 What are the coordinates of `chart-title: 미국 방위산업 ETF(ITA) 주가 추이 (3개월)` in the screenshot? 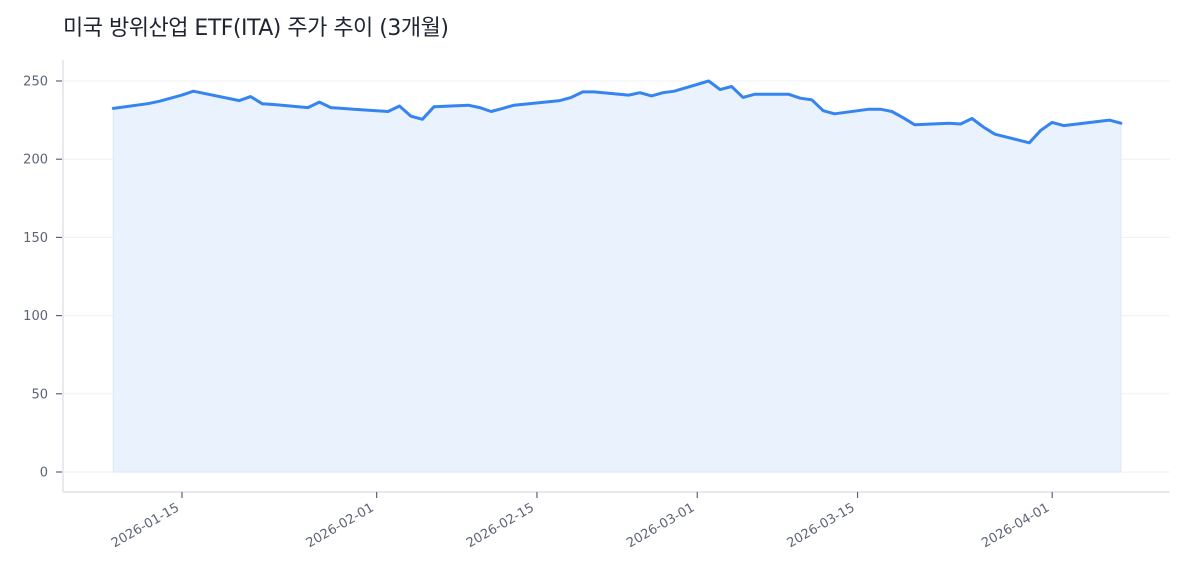 It's located at (256, 28).